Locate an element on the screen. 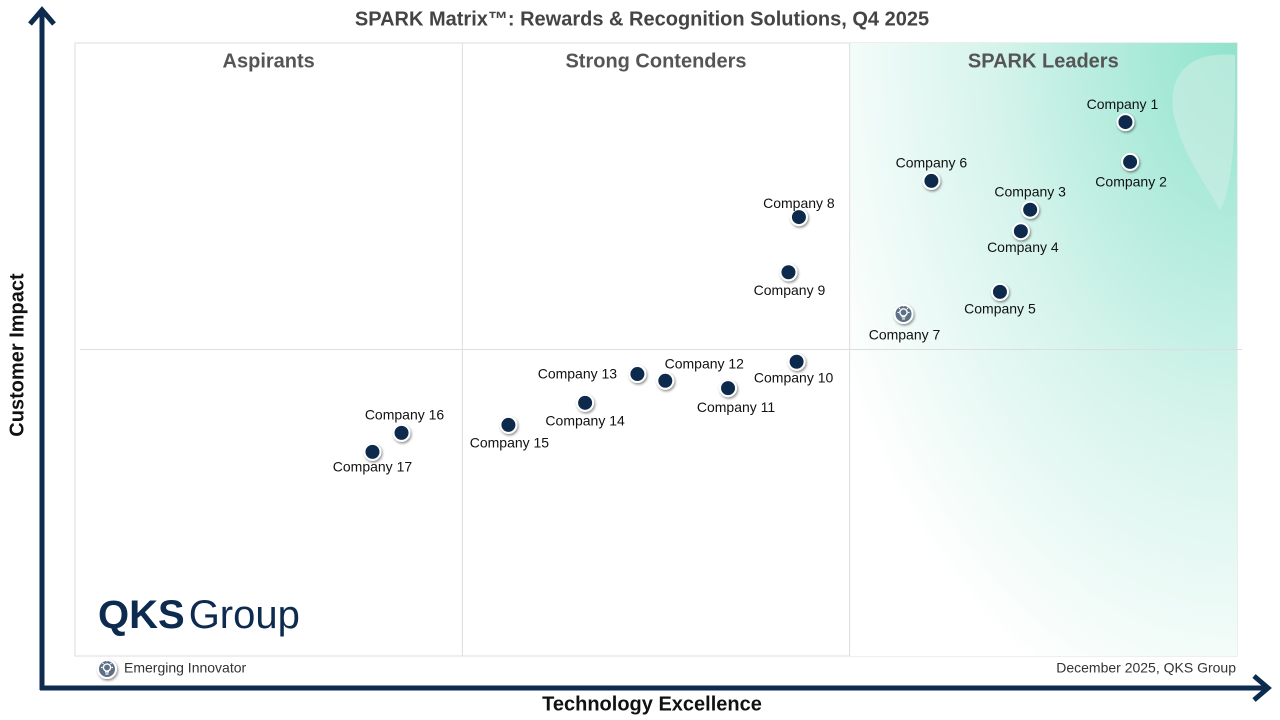 This screenshot has height=720, width=1280. y-axis-arrow is located at coordinates (42, 348).